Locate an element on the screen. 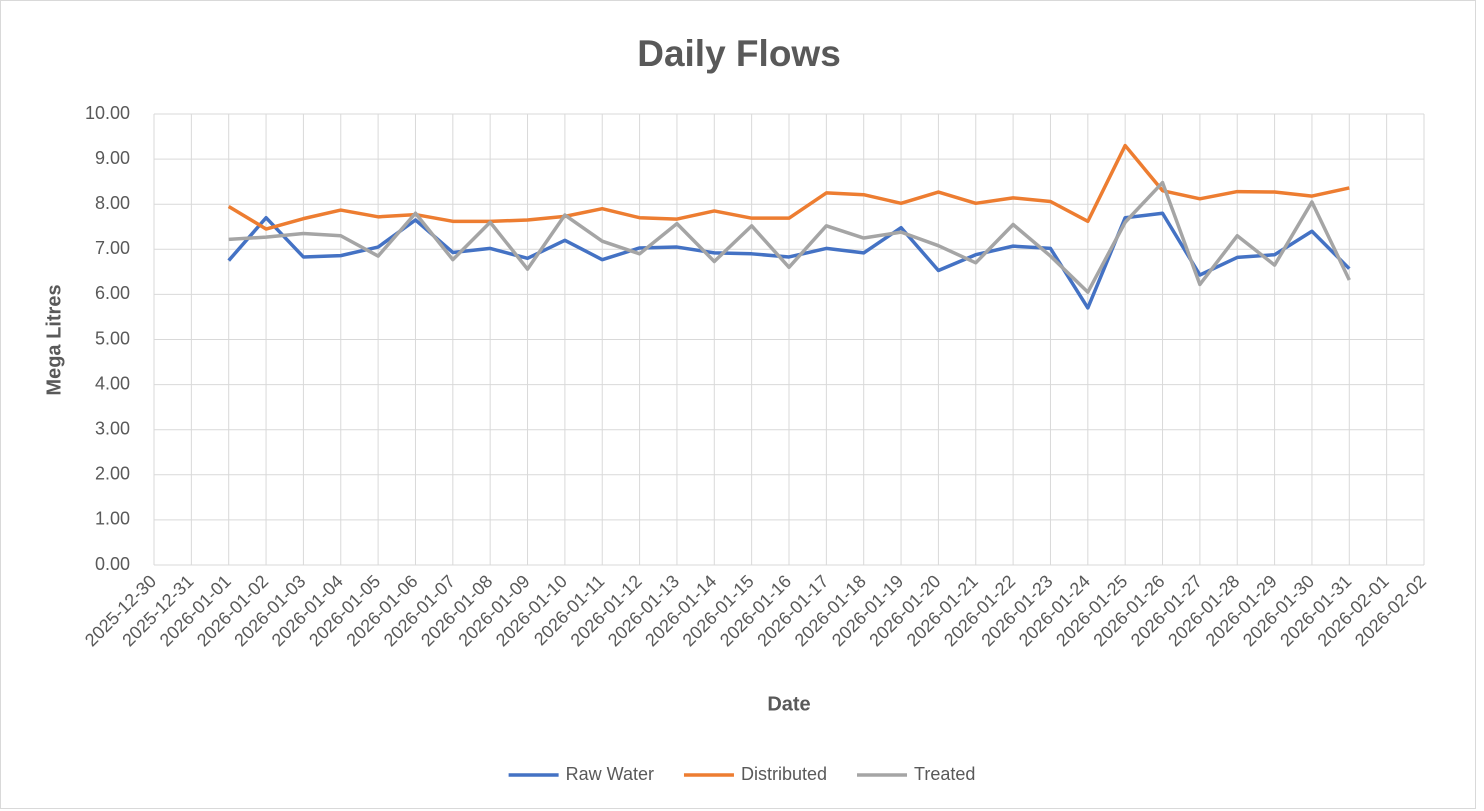 The image size is (1484, 811). y-tick-label: 8.00 is located at coordinates (112, 203).